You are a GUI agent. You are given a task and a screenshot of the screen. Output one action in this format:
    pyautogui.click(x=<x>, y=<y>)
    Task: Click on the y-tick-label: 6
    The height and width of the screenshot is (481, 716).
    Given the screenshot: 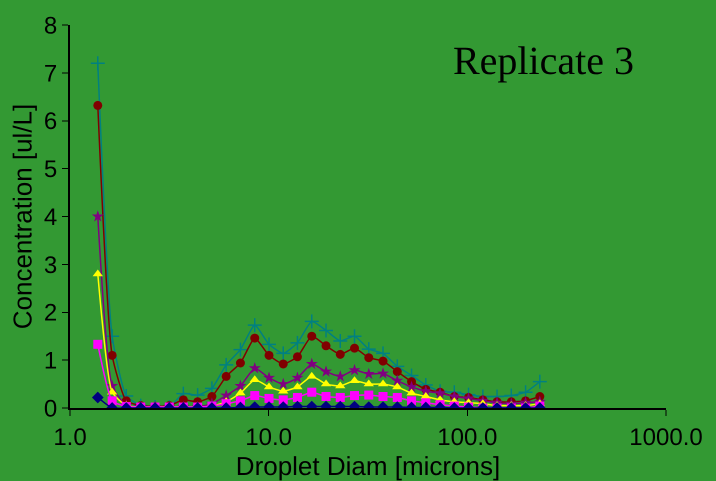 What is the action you would take?
    pyautogui.click(x=51, y=122)
    